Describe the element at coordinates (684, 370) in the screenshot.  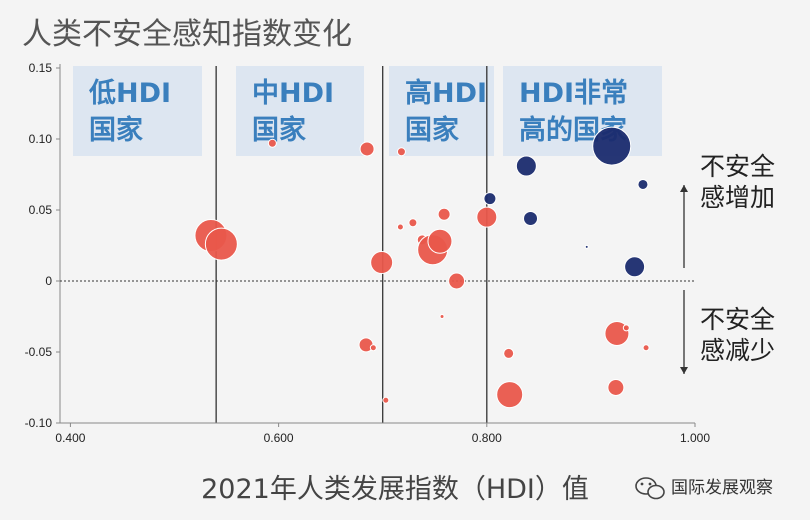
I see `arrow-down-icon` at that location.